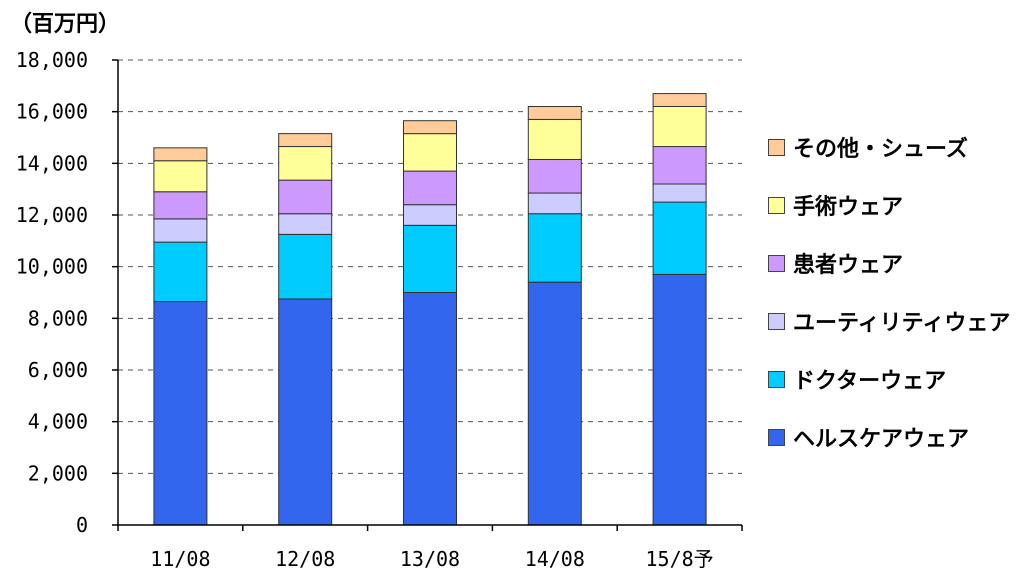 This screenshot has width=1023, height=574. What do you see at coordinates (58, 318) in the screenshot?
I see `y-tick-label-4: 8,000` at bounding box center [58, 318].